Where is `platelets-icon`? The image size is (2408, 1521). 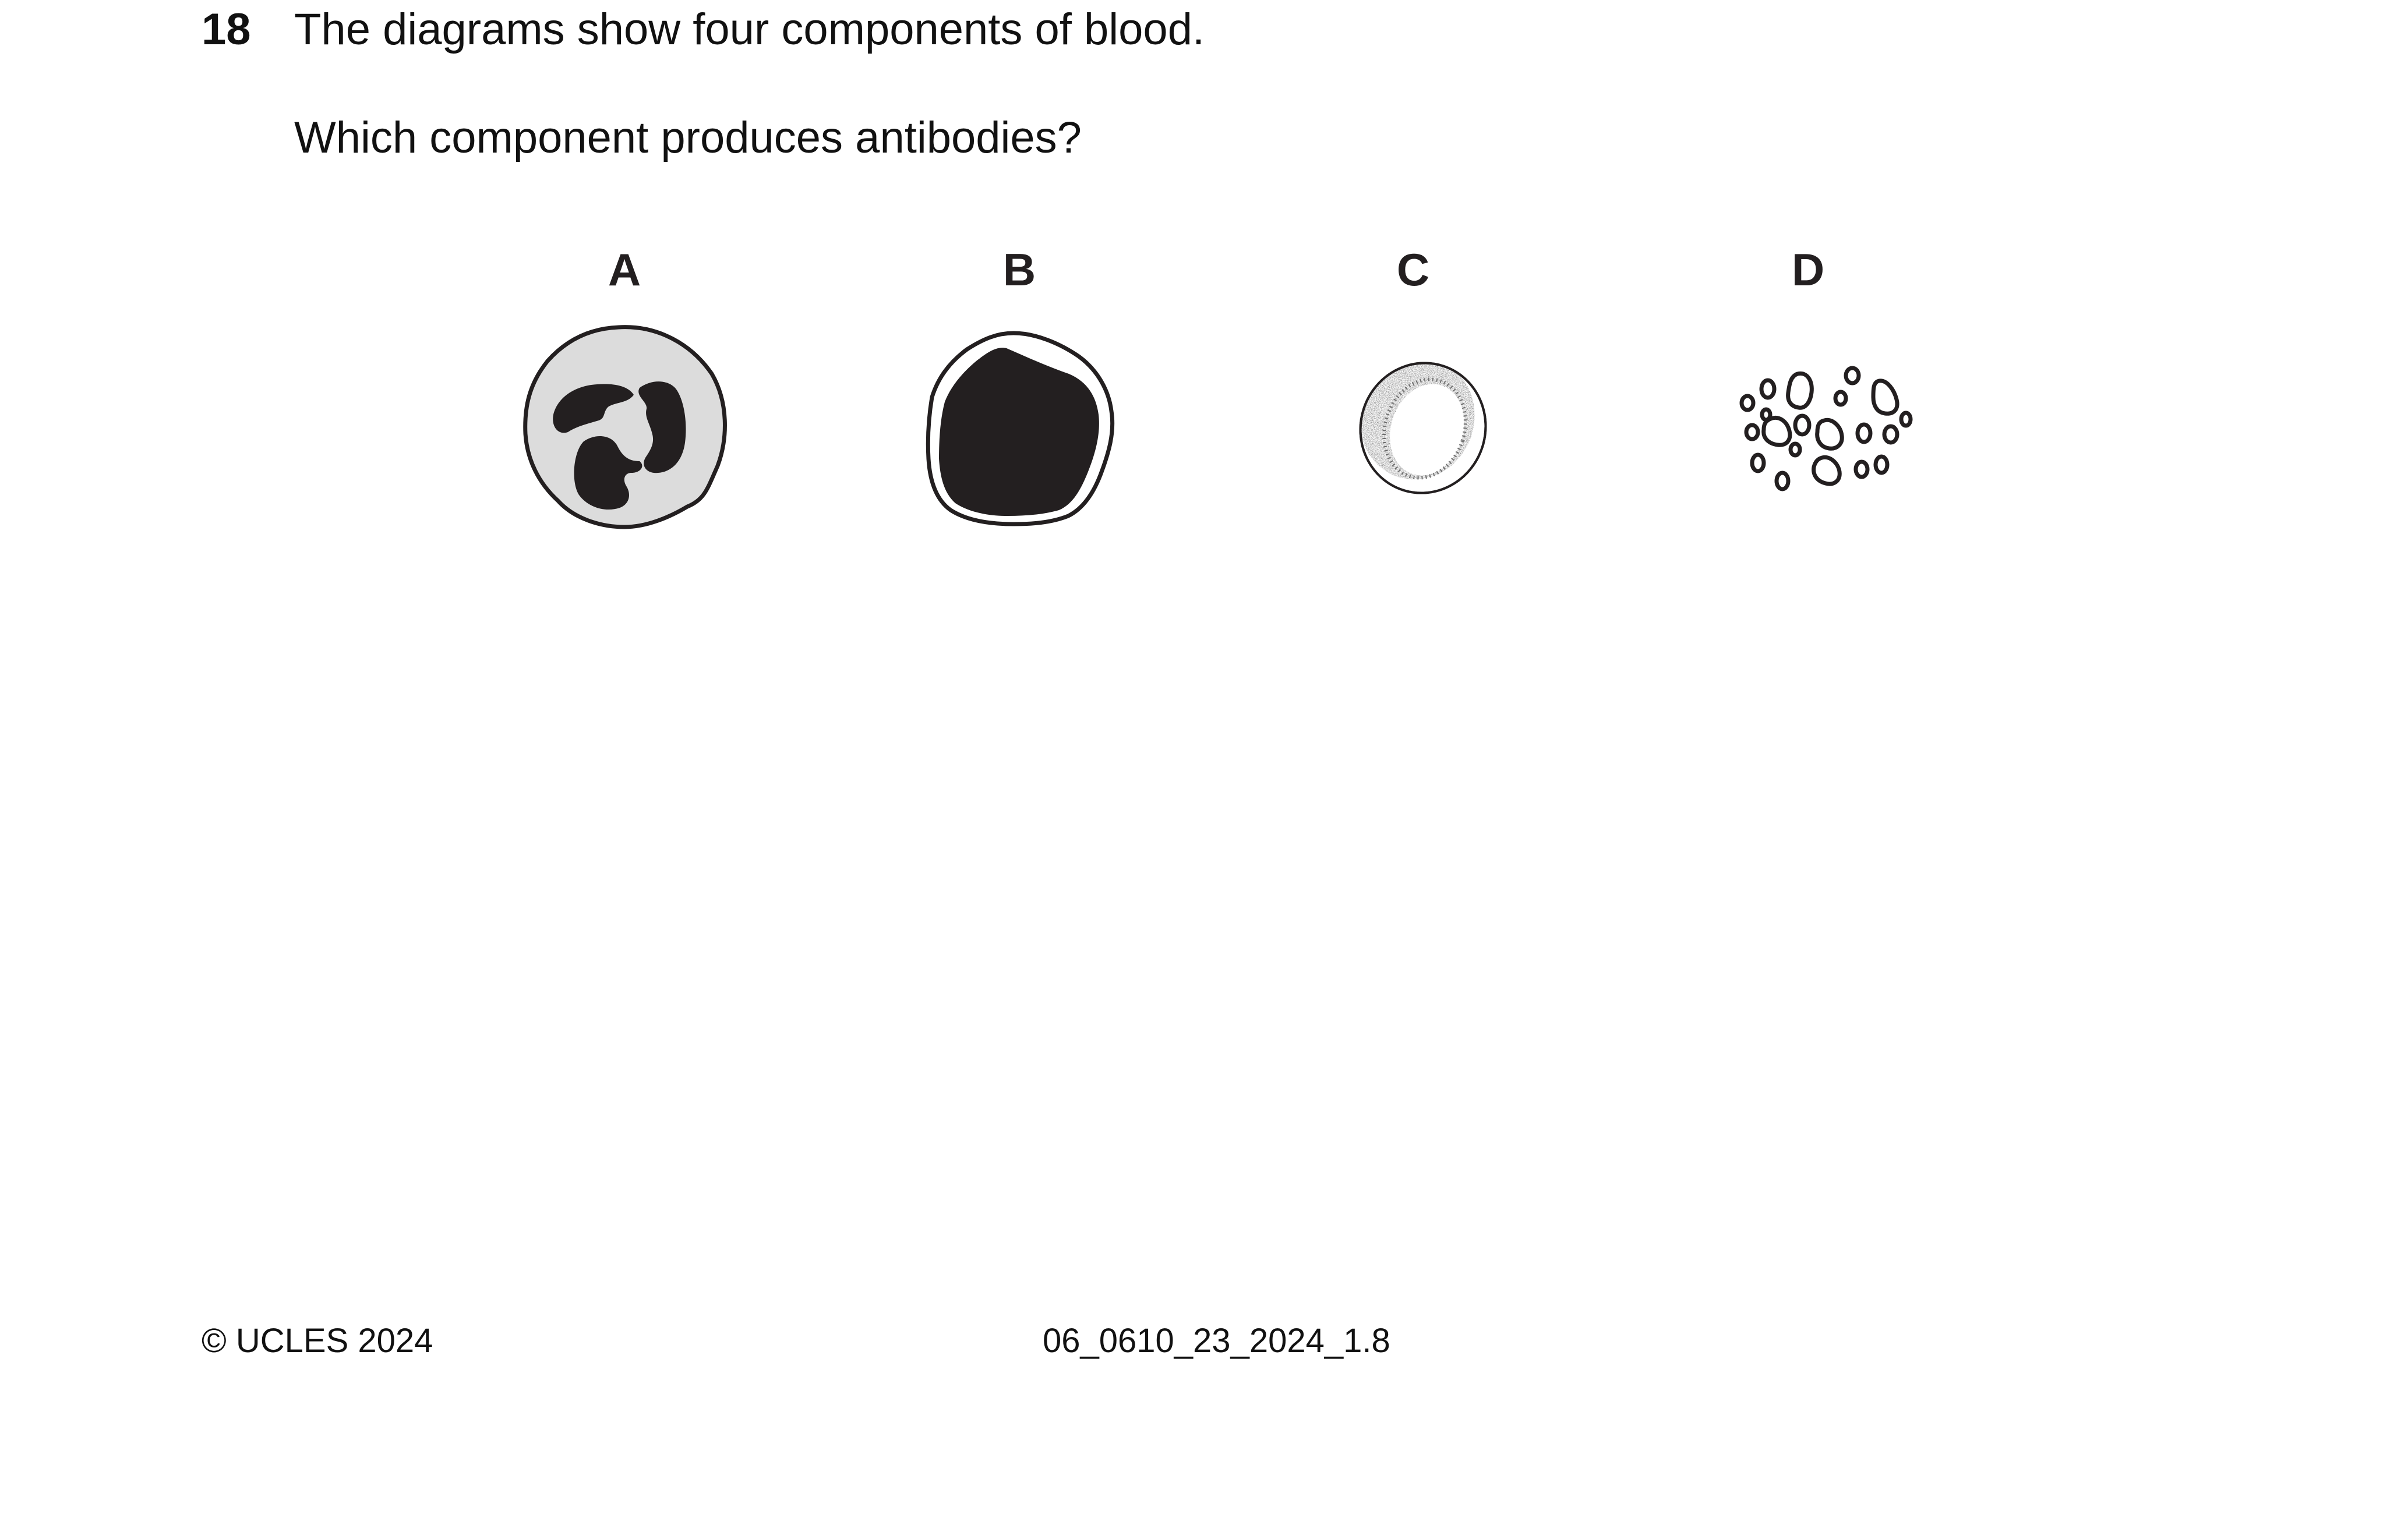 platelets-icon is located at coordinates (1826, 428).